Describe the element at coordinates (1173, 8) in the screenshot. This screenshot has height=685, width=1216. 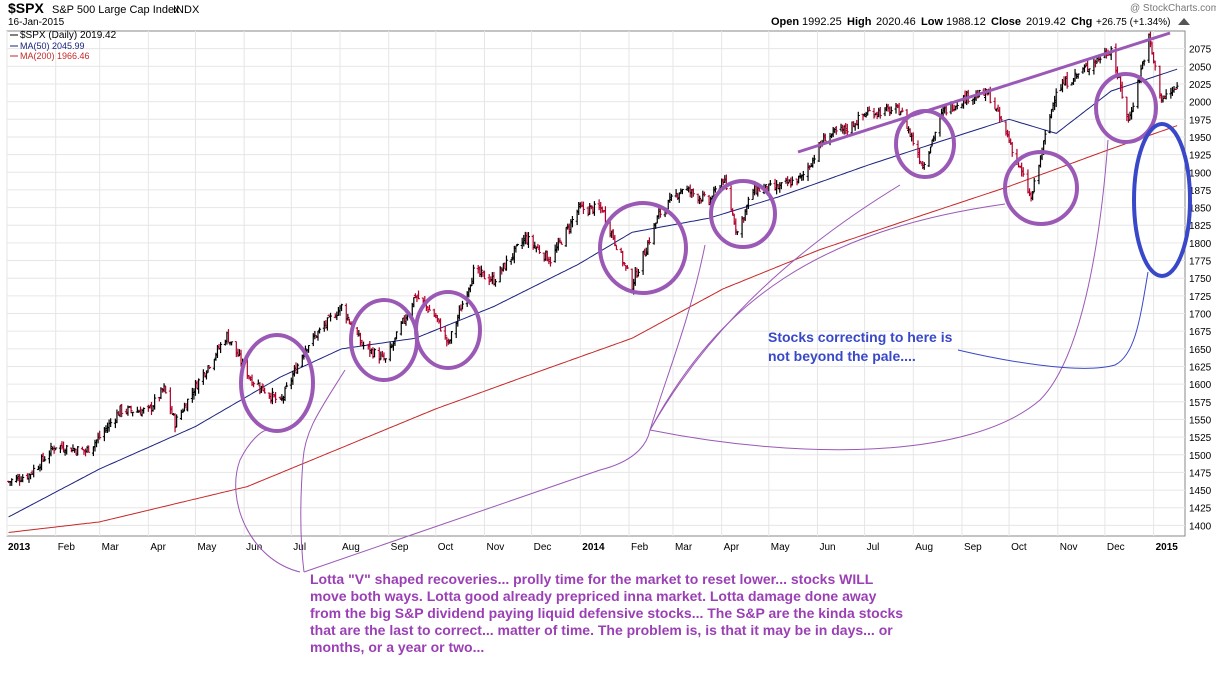
I see `copyright: @ StockCharts.com` at that location.